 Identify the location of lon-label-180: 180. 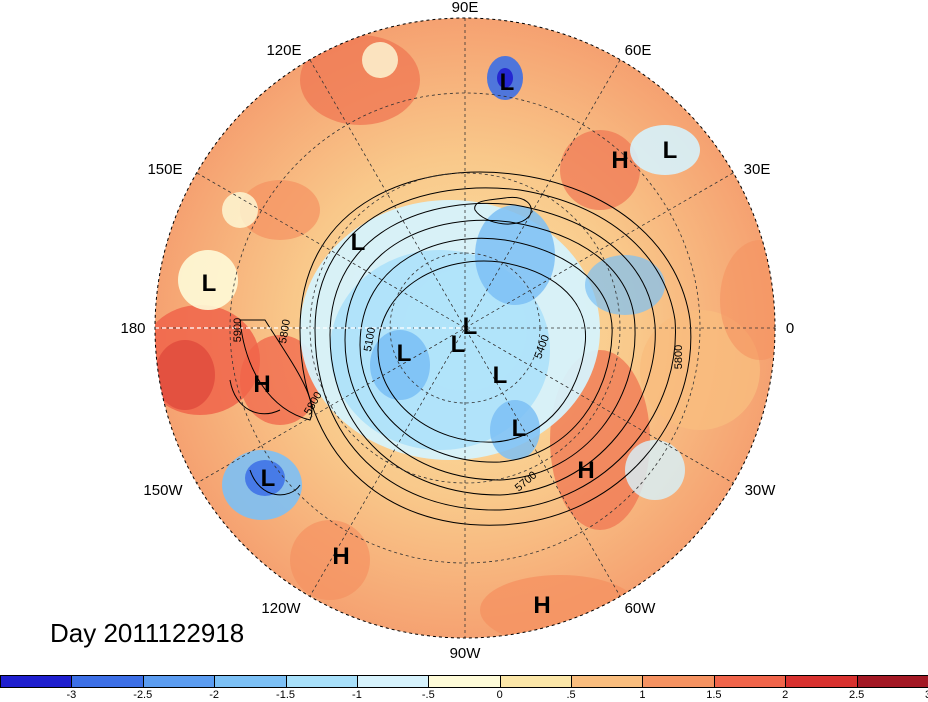
(132, 328).